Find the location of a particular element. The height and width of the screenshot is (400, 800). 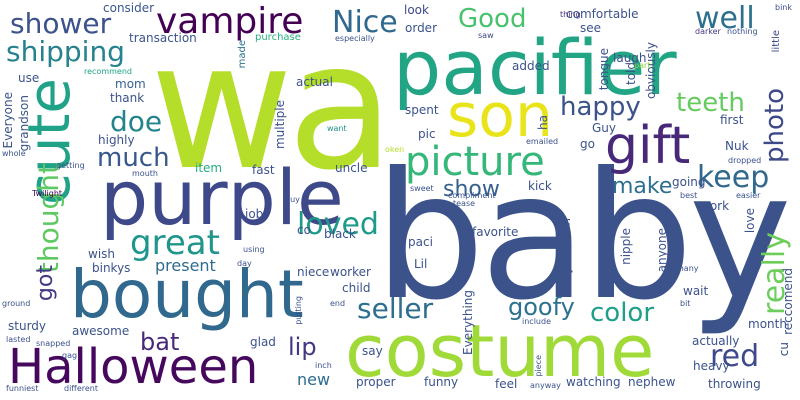

word-goofy: goofy is located at coordinates (541, 307).